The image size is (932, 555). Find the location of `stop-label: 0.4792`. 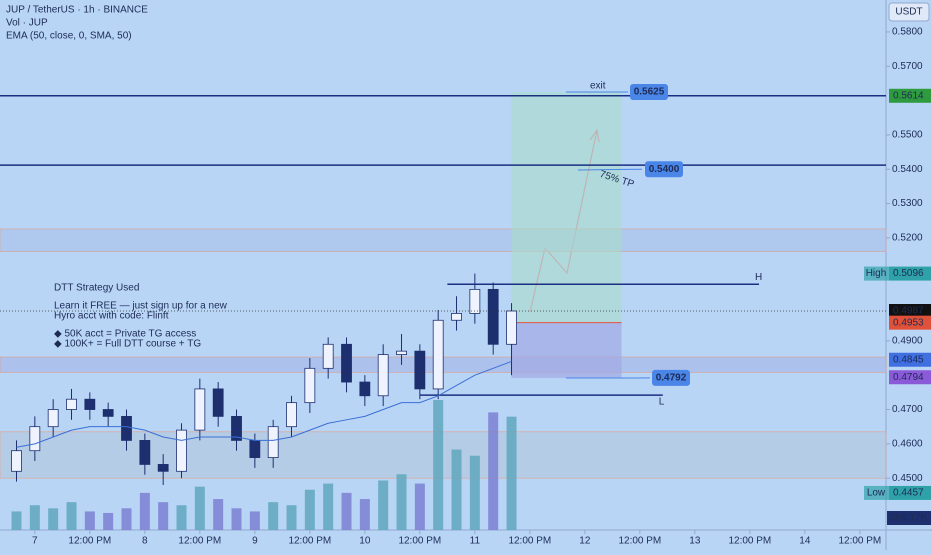

stop-label: 0.4792 is located at coordinates (671, 378).